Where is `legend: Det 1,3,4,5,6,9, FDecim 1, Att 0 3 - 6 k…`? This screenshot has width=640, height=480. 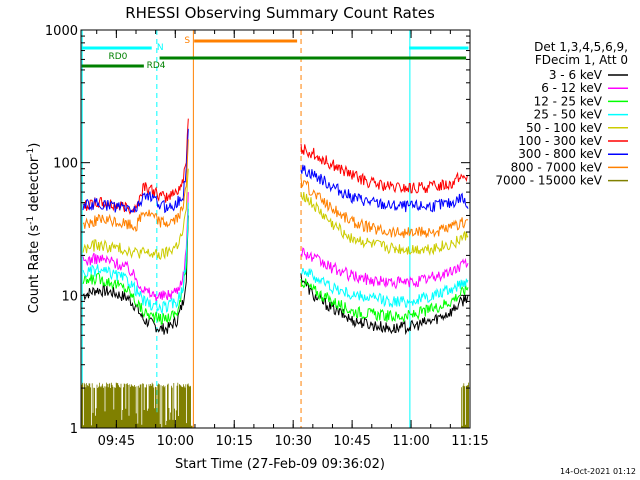 legend: Det 1,3,4,5,6,9, FDecim 1, Att 0 3 - 6 k… is located at coordinates (561, 114).